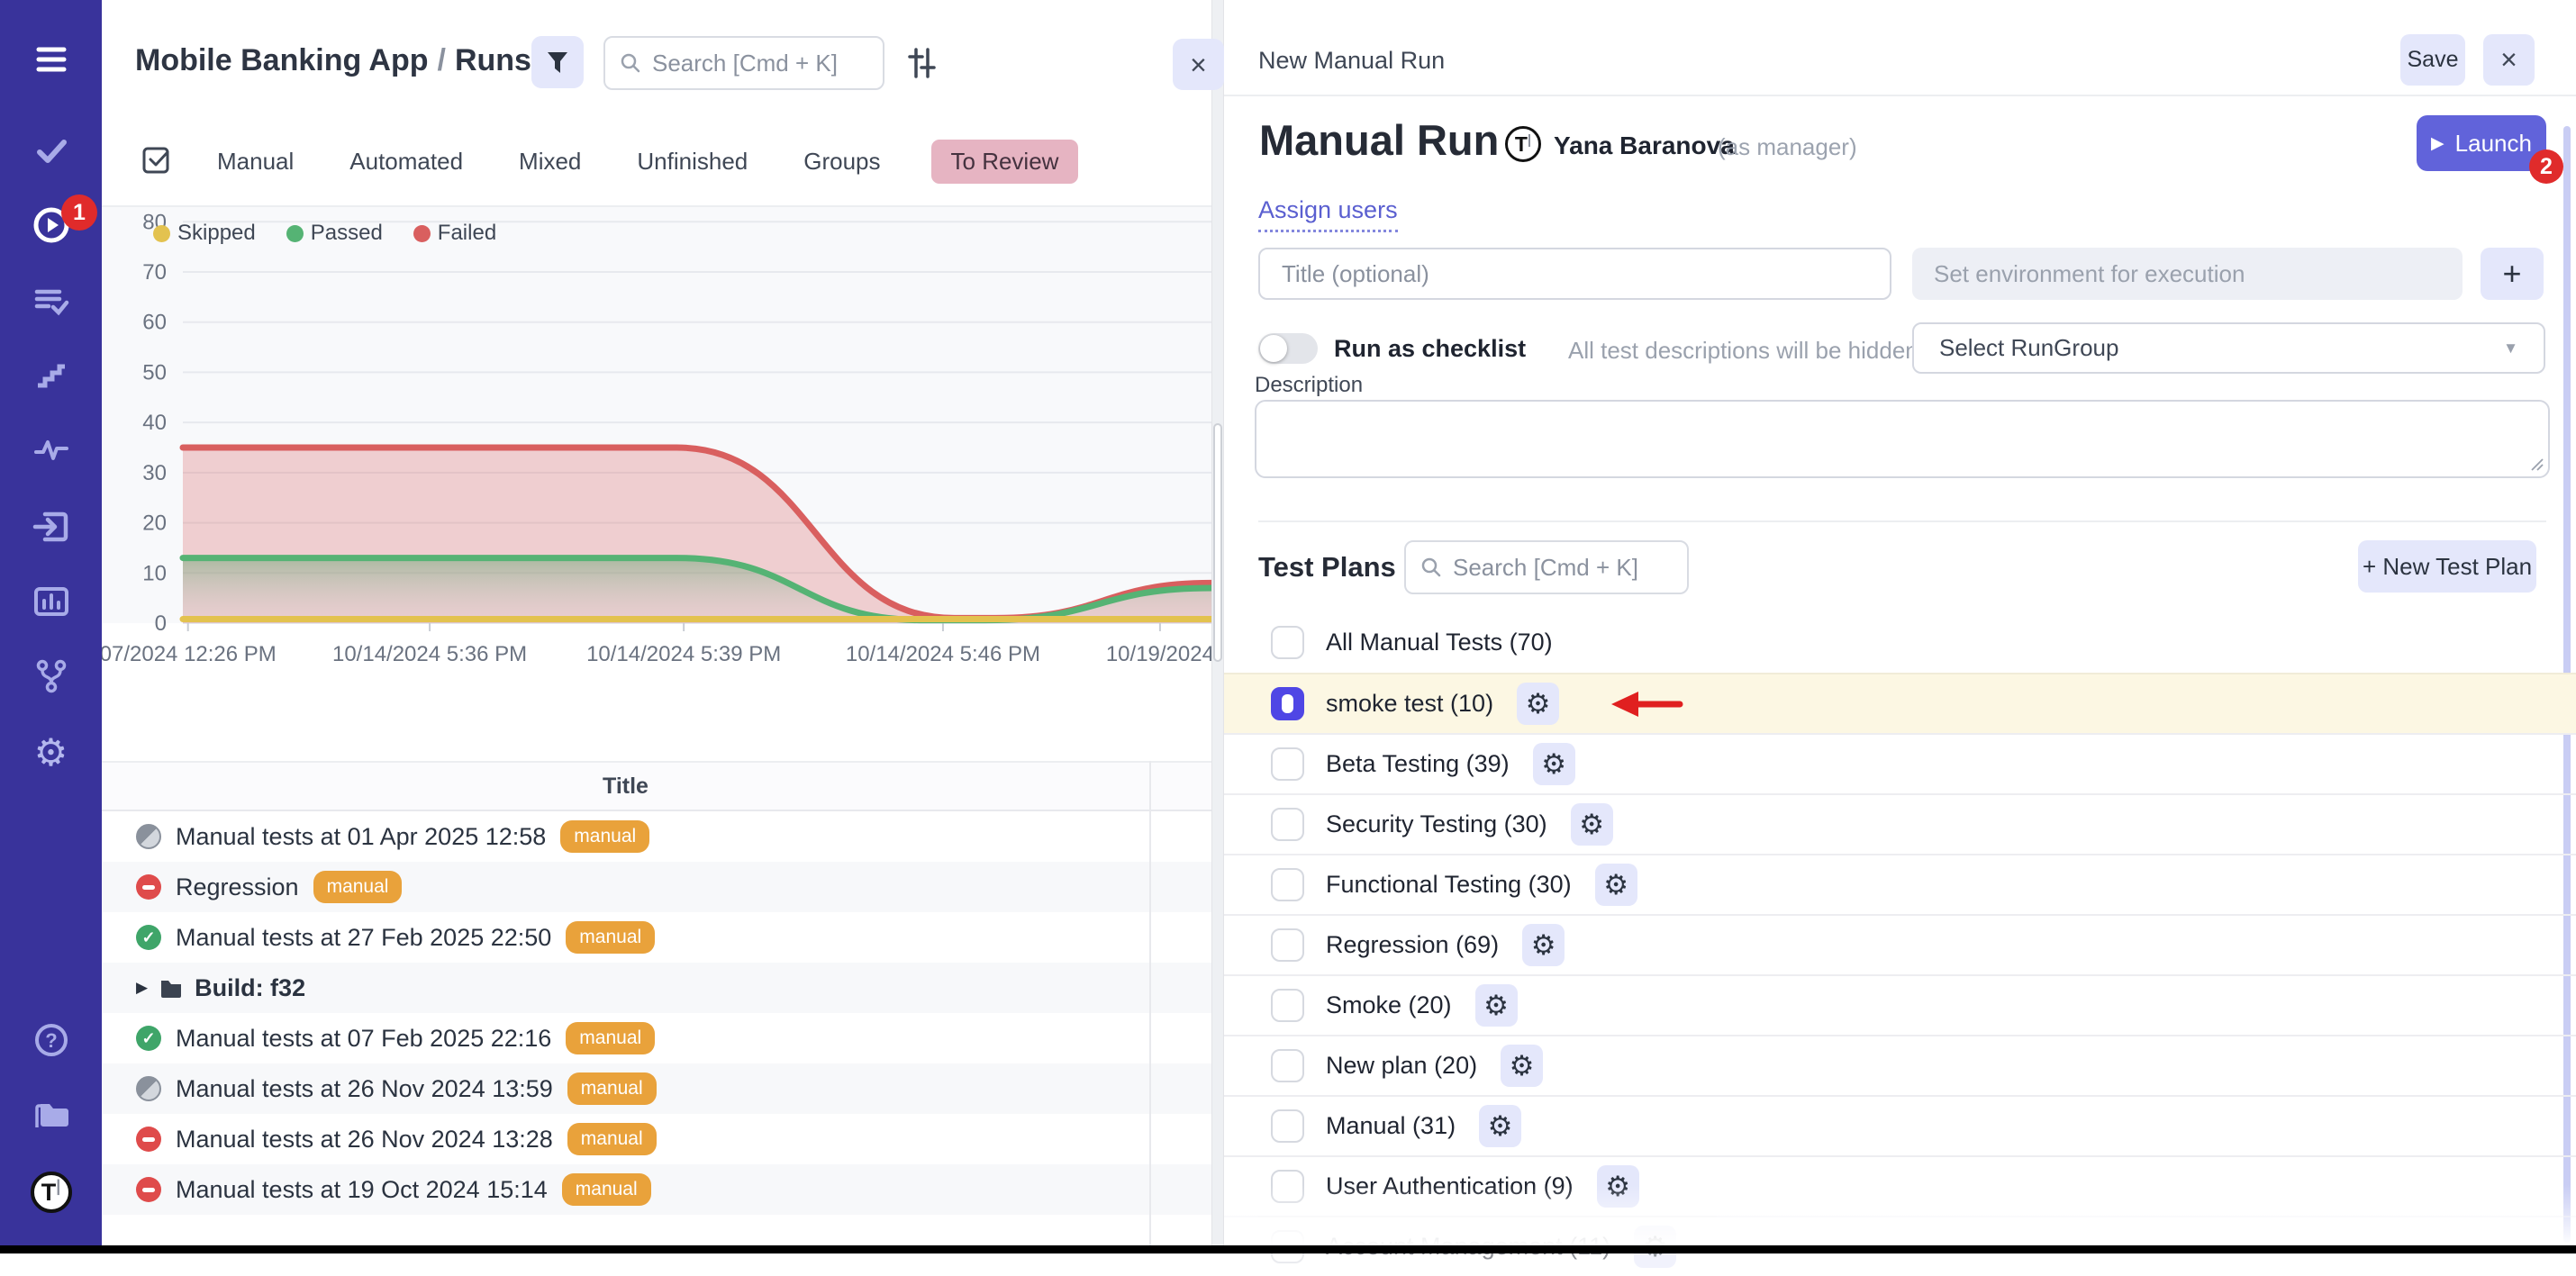  What do you see at coordinates (2447, 567) in the screenshot?
I see `new-test-plan-button: + New Test Plan` at bounding box center [2447, 567].